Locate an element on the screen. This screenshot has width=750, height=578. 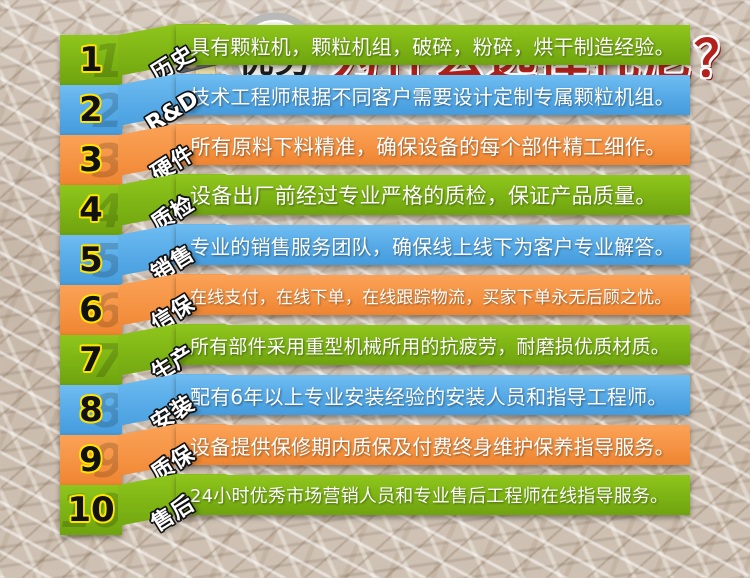
row-text: 具有颗粒机，颗粒机组，破碎，粉碎，烘干制造经验。 is located at coordinates (432, 46).